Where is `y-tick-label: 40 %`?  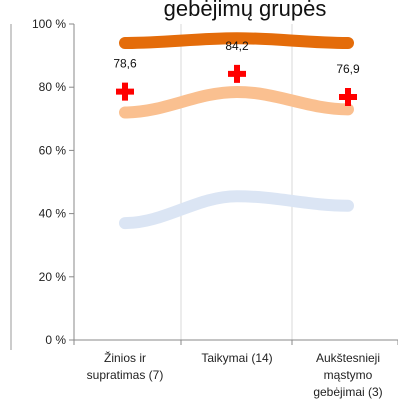
y-tick-label: 40 % is located at coordinates (53, 214).